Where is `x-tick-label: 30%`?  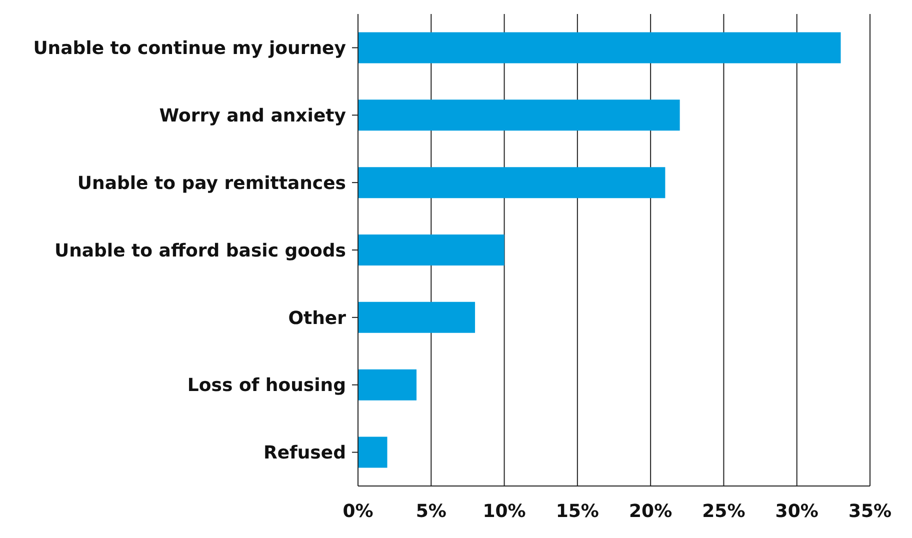 x-tick-label: 30% is located at coordinates (796, 511).